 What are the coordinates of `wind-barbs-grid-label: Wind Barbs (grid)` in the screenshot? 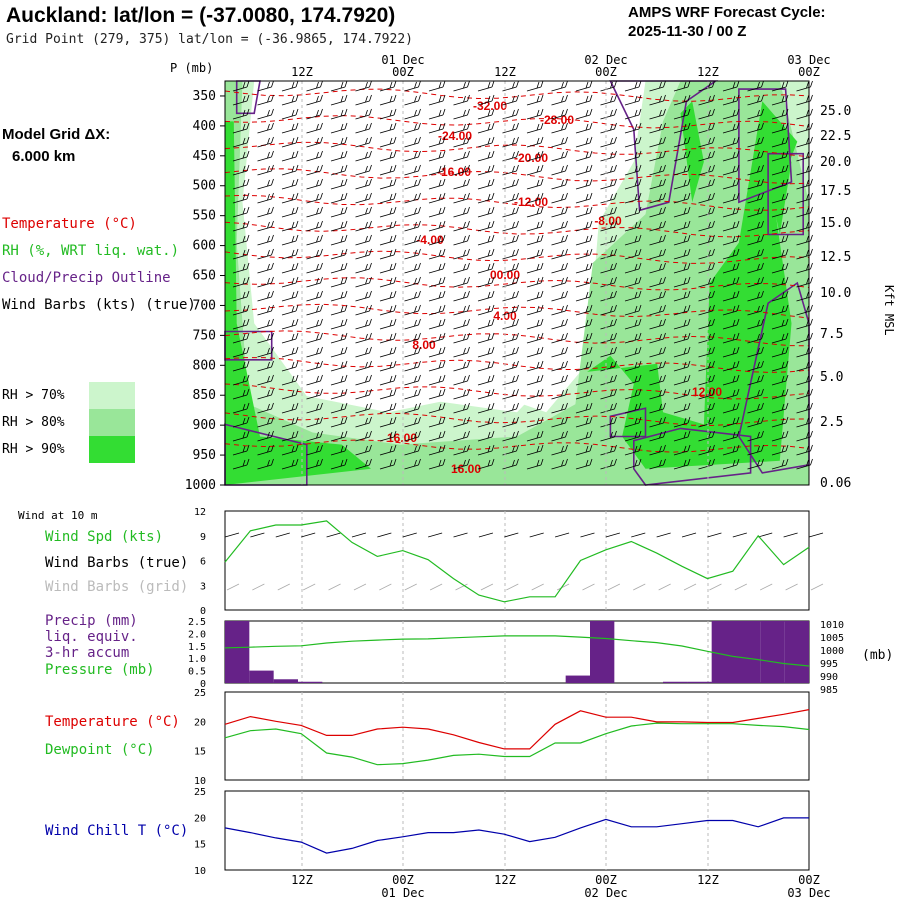 It's located at (117, 587).